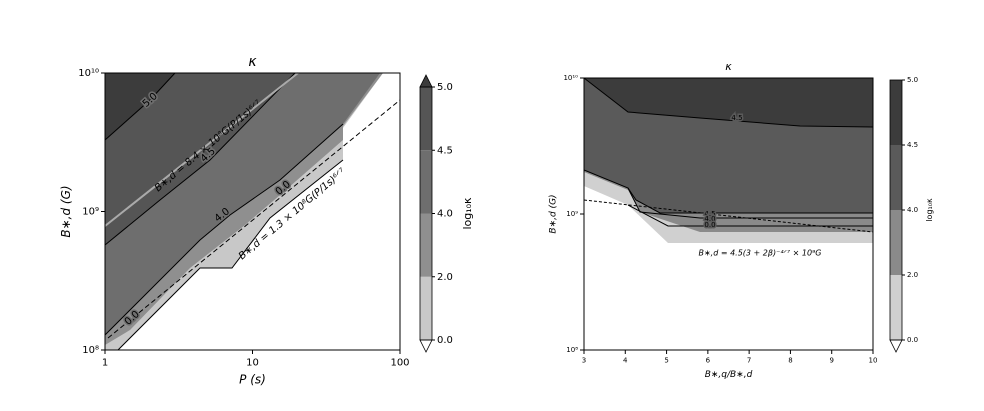  What do you see at coordinates (625, 361) in the screenshot?
I see `x-tick-label: 4` at bounding box center [625, 361].